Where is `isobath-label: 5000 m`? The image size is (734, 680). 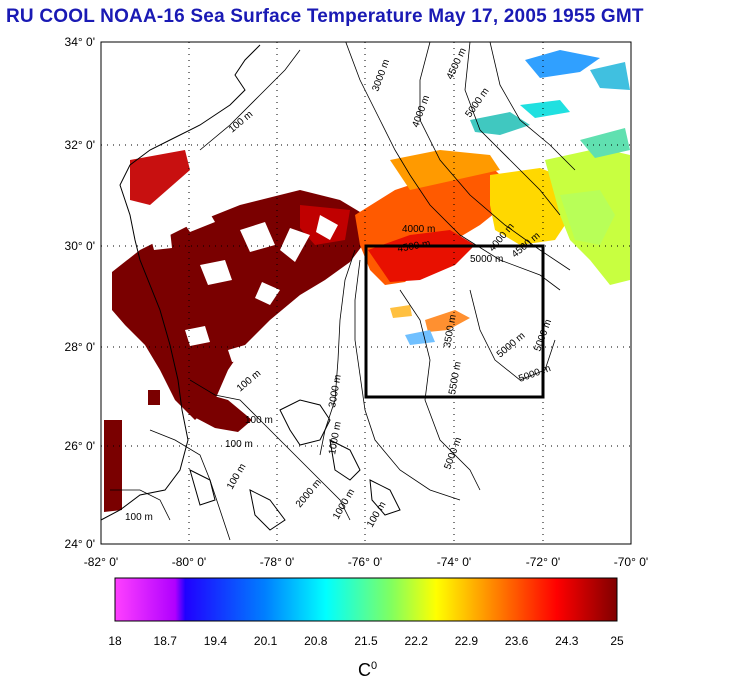
isobath-label: 5000 m is located at coordinates (486, 259).